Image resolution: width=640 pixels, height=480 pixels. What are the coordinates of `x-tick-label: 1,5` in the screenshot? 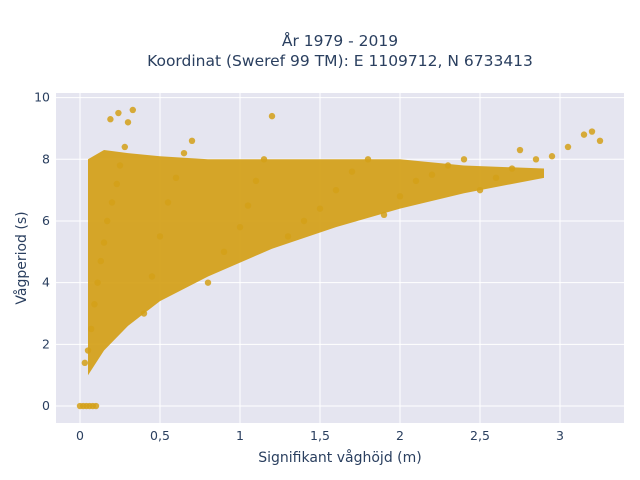 It's located at (320, 435).